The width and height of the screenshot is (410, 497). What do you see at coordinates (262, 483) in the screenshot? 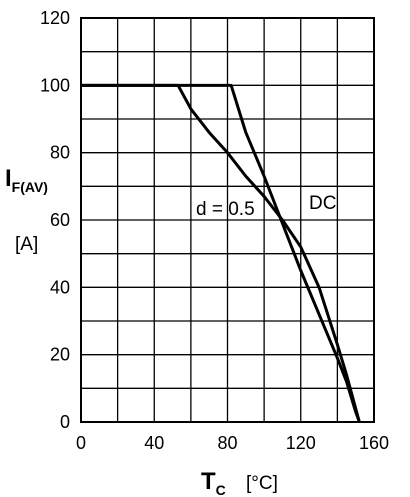
I see `x-axis-unit: [°C]` at bounding box center [262, 483].